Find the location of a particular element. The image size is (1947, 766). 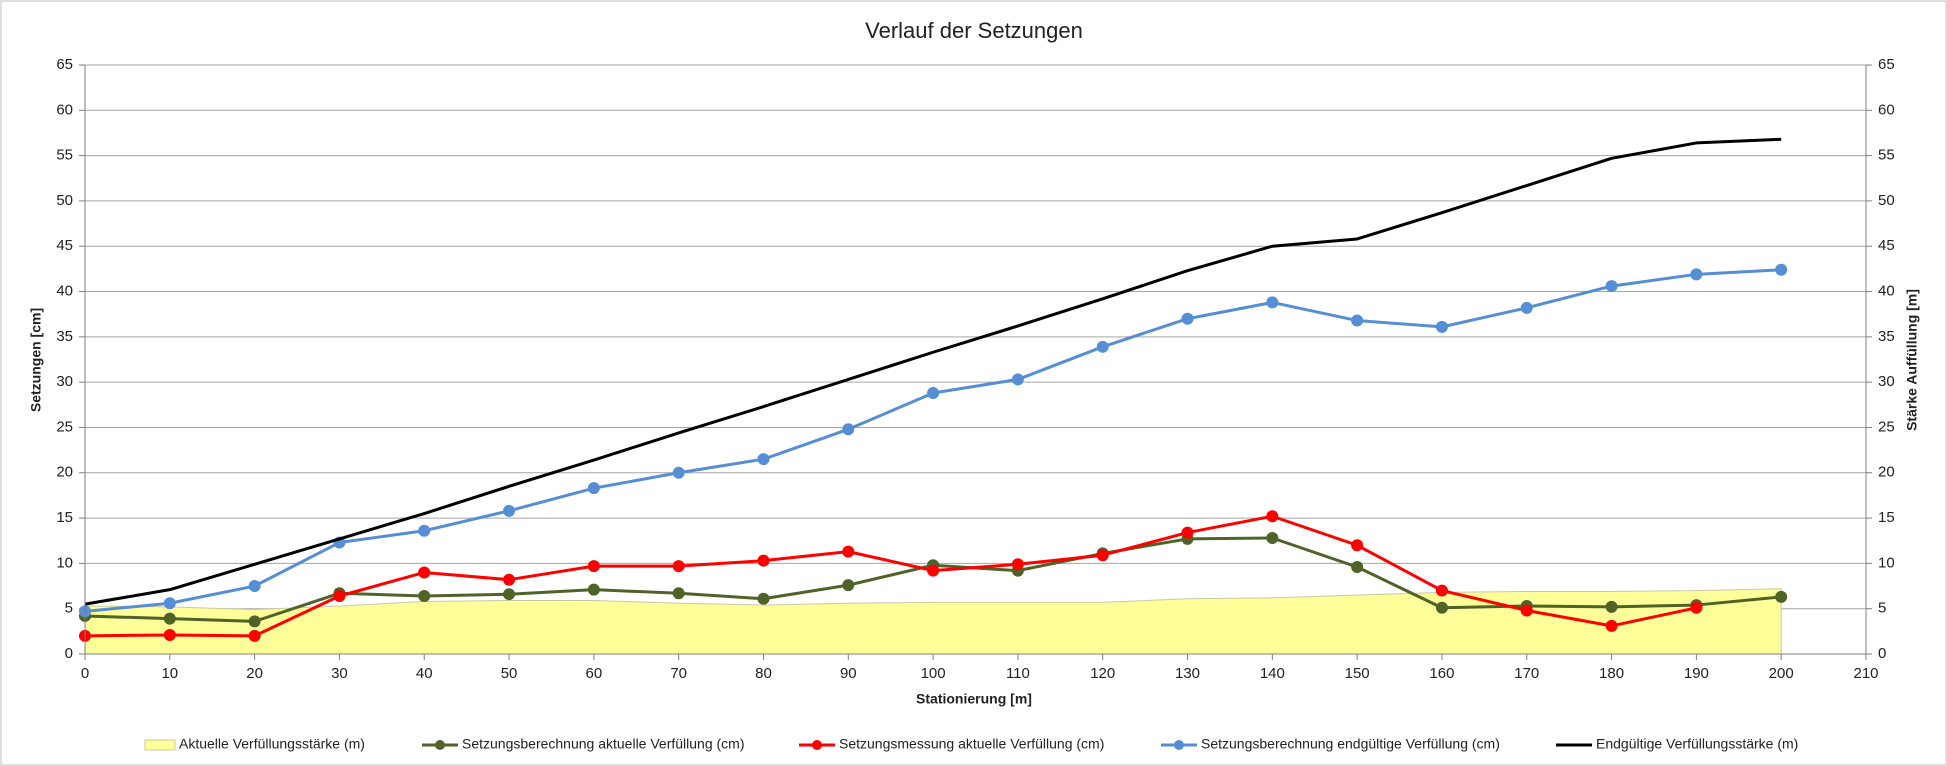

y2-tick-label: 15 is located at coordinates (1886, 517).